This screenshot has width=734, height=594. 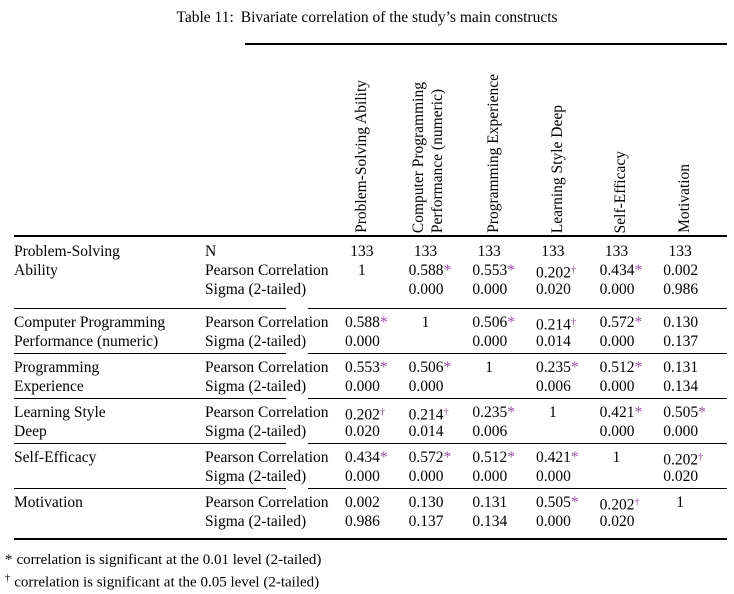 I want to click on value-number: 0.131, so click(x=681, y=367).